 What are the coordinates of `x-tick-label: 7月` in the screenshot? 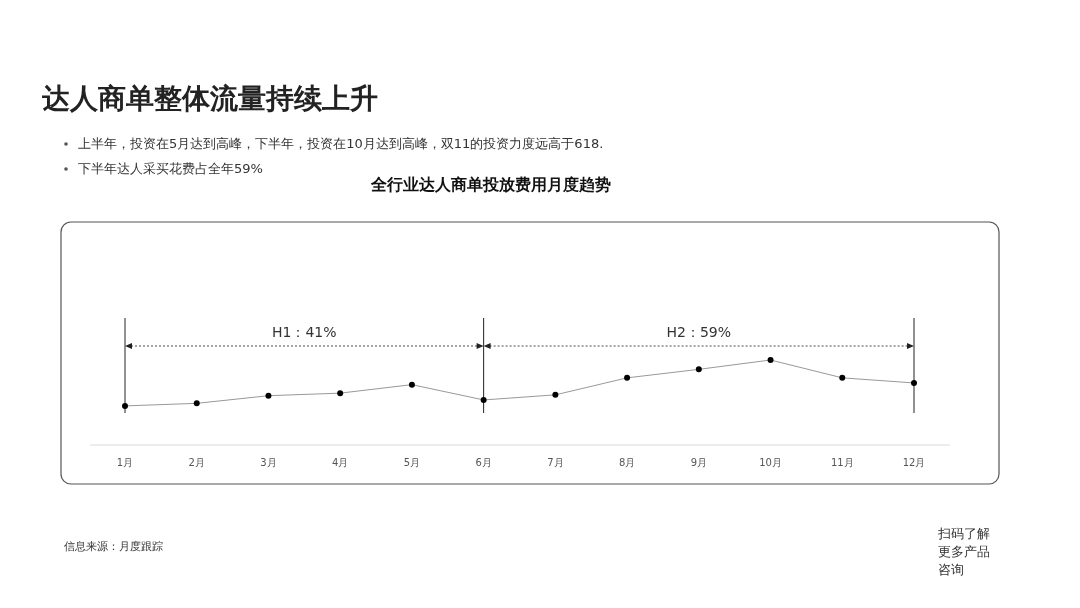 It's located at (555, 462).